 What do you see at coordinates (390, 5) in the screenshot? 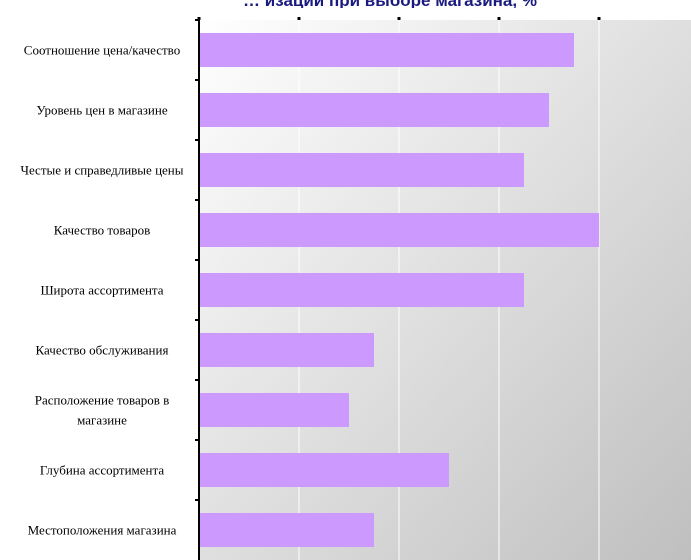
I see `chart-title: … изации при выборе магазина, %` at bounding box center [390, 5].